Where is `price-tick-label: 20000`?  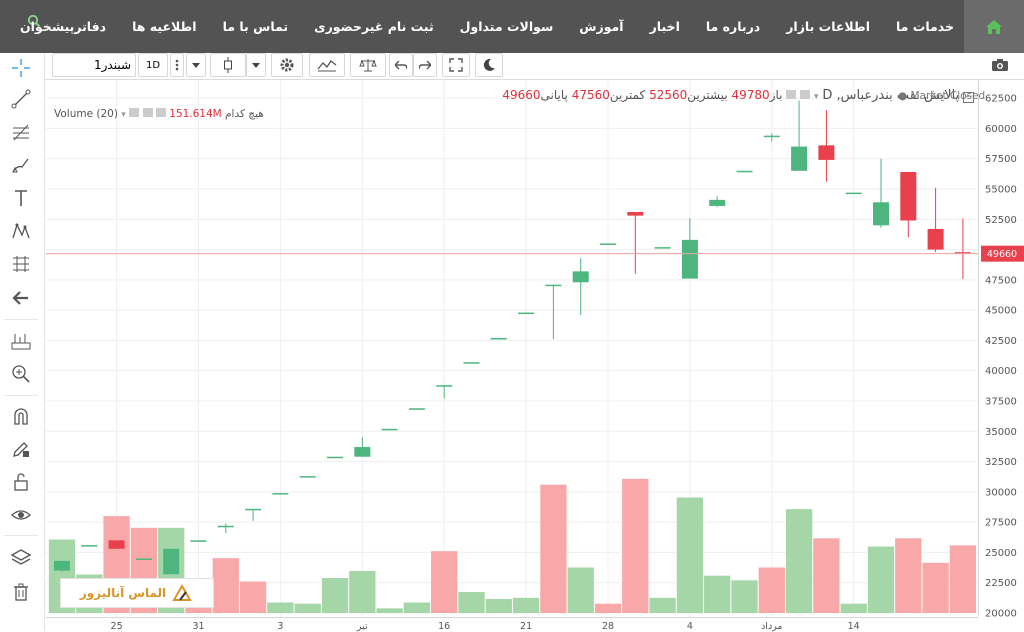
price-tick-label: 20000 is located at coordinates (1001, 613).